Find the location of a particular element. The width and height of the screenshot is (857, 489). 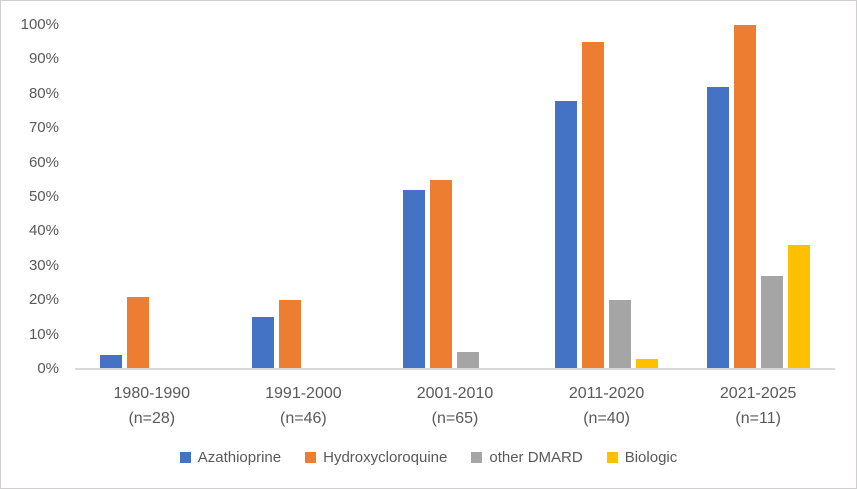

x-axis-label: 1991-2000 (n=46) is located at coordinates (304, 406).